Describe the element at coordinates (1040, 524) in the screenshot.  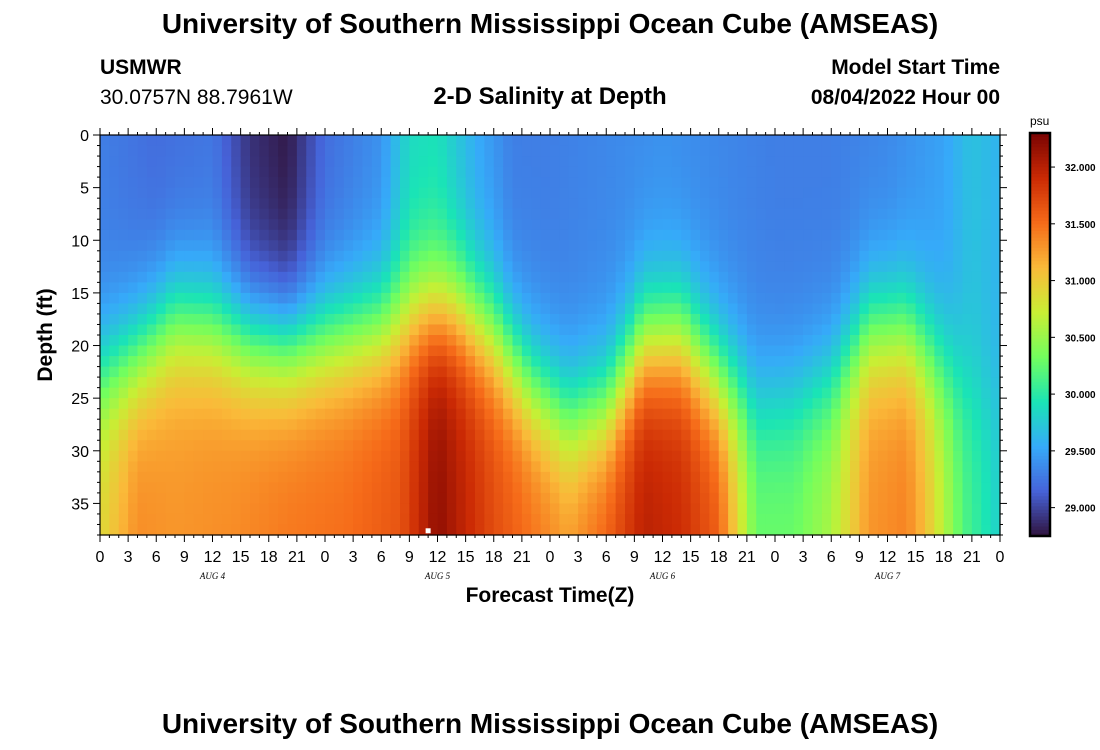
I see `colorbar-segment` at that location.